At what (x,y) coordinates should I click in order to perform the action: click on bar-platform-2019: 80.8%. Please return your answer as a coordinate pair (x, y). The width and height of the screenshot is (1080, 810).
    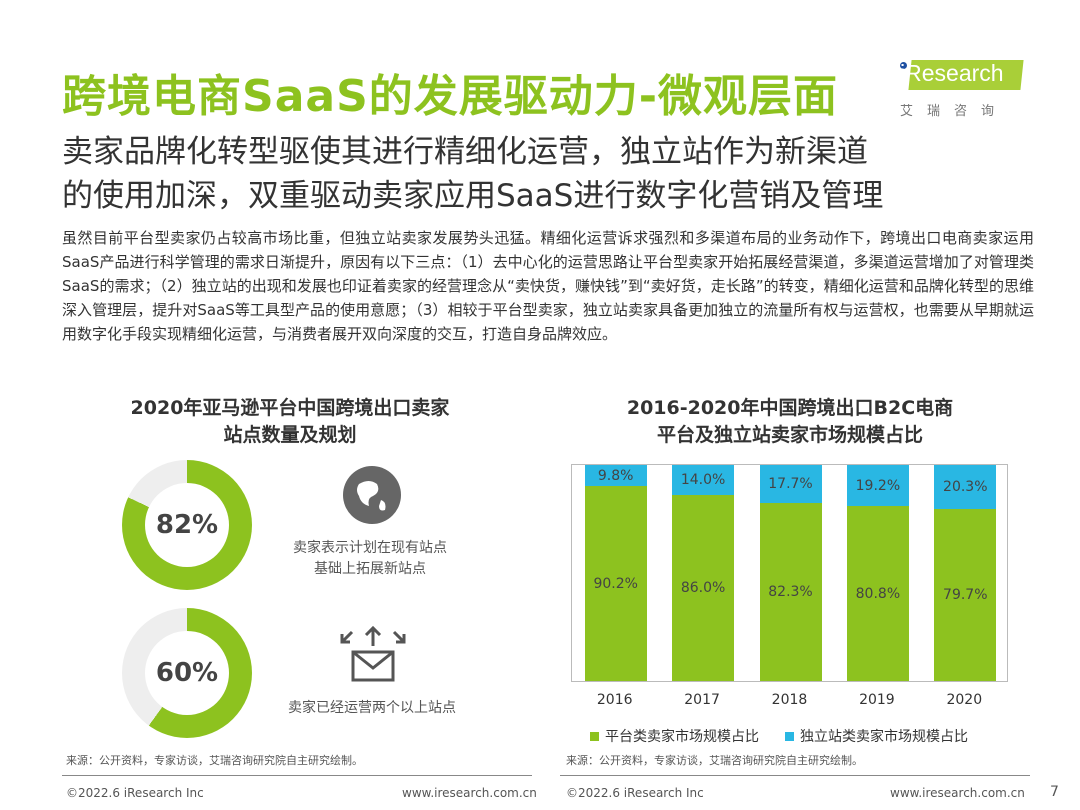
    Looking at the image, I should click on (877, 593).